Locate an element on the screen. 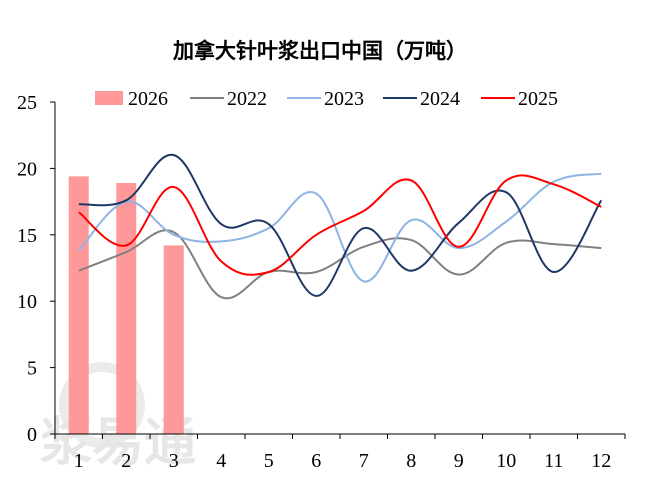 The width and height of the screenshot is (649, 495). x-tick-label: 7 is located at coordinates (364, 461).